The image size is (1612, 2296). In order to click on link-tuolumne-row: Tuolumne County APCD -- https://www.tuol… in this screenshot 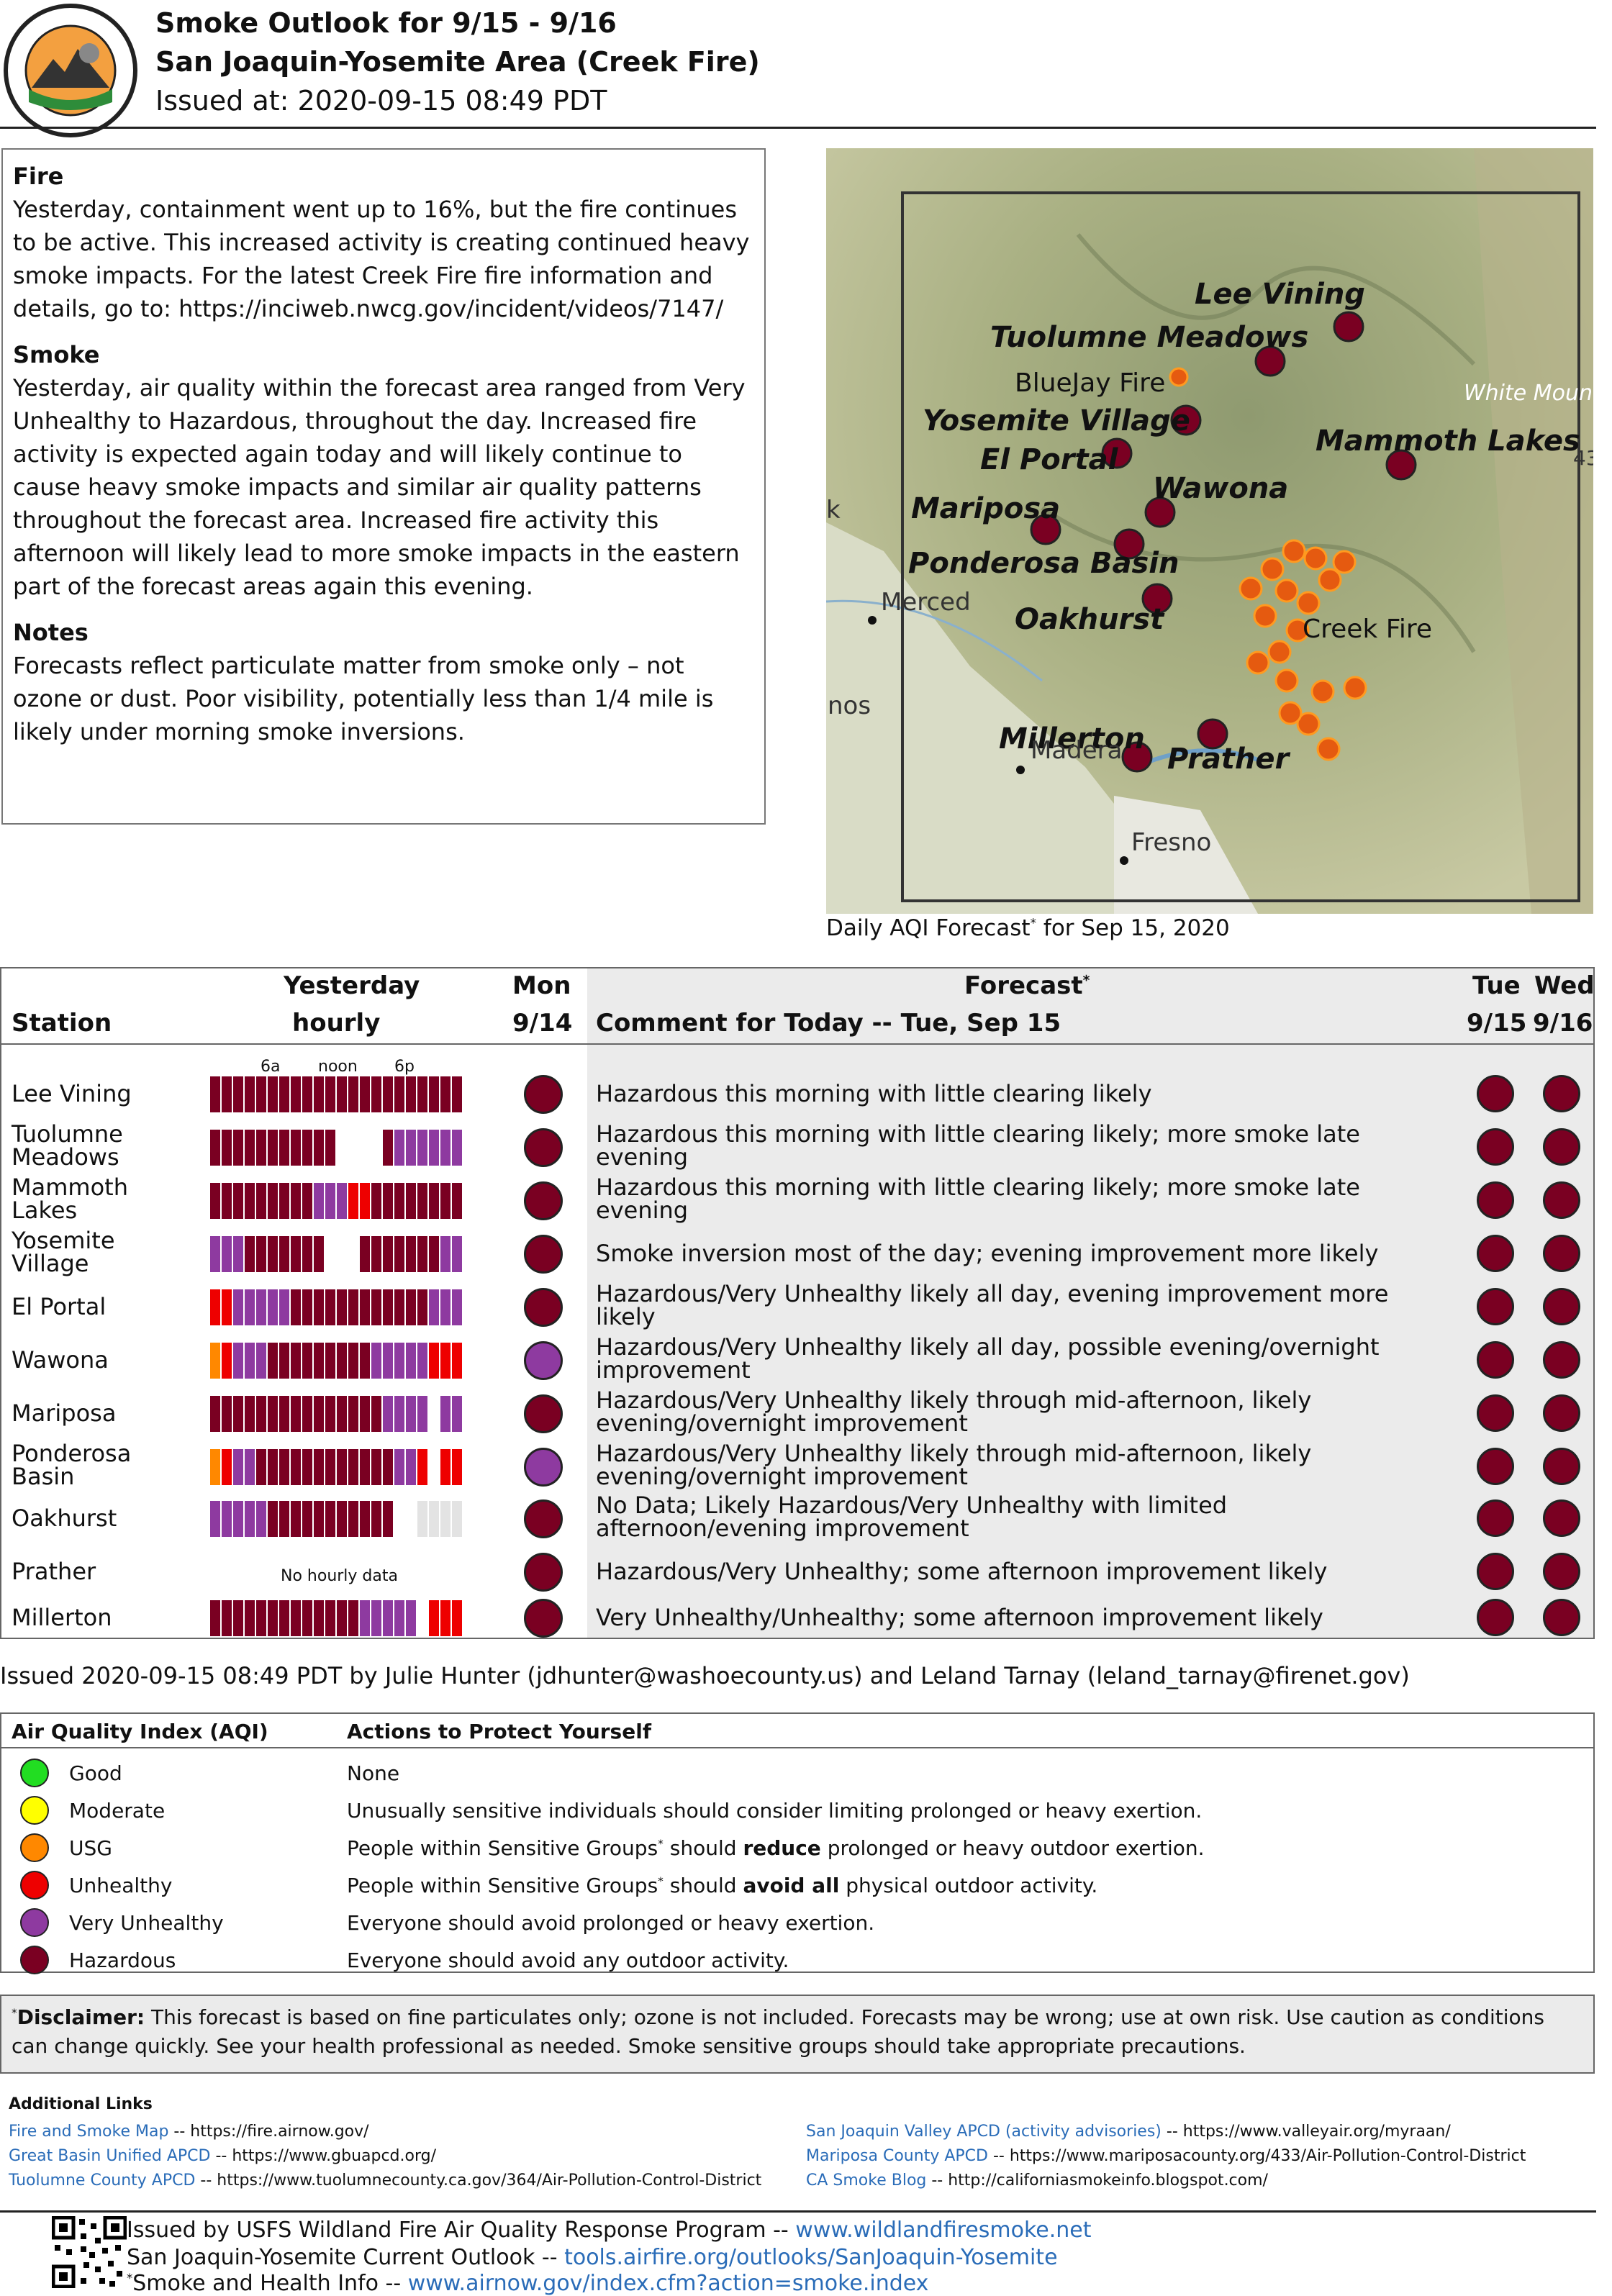, I will do `click(385, 2181)`.